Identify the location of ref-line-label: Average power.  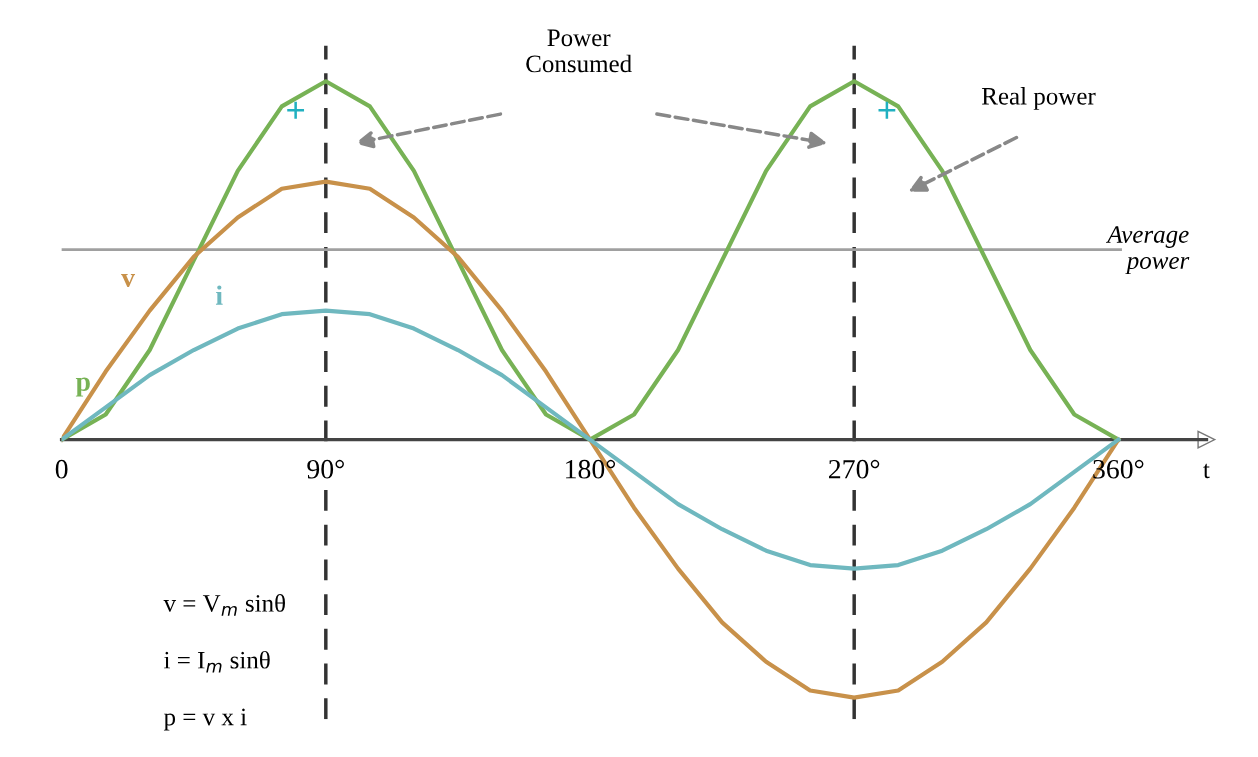
(1147, 250).